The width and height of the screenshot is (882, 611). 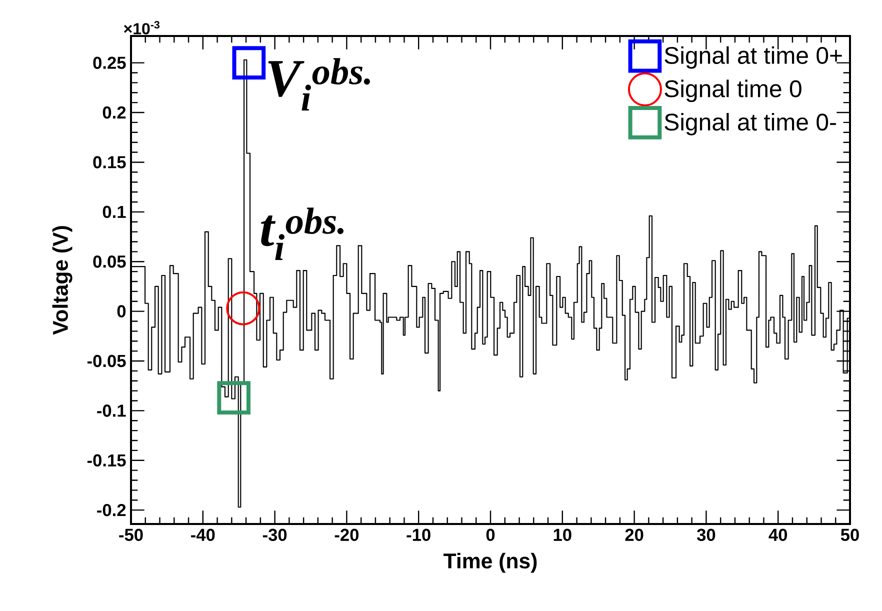 What do you see at coordinates (114, 212) in the screenshot?
I see `y-tick-label: 0.1` at bounding box center [114, 212].